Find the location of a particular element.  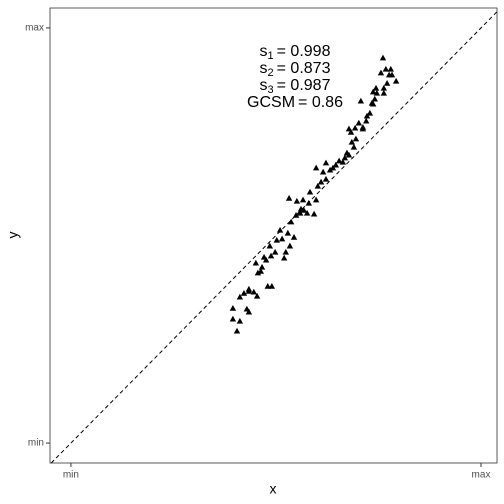

x-axis-title: x is located at coordinates (273, 489).